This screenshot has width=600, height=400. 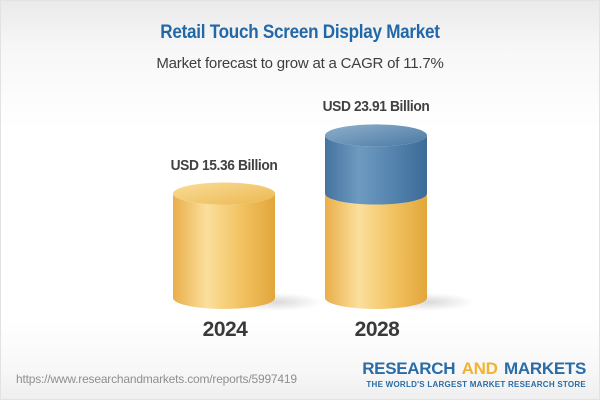 I want to click on bar-2028, so click(x=399, y=217).